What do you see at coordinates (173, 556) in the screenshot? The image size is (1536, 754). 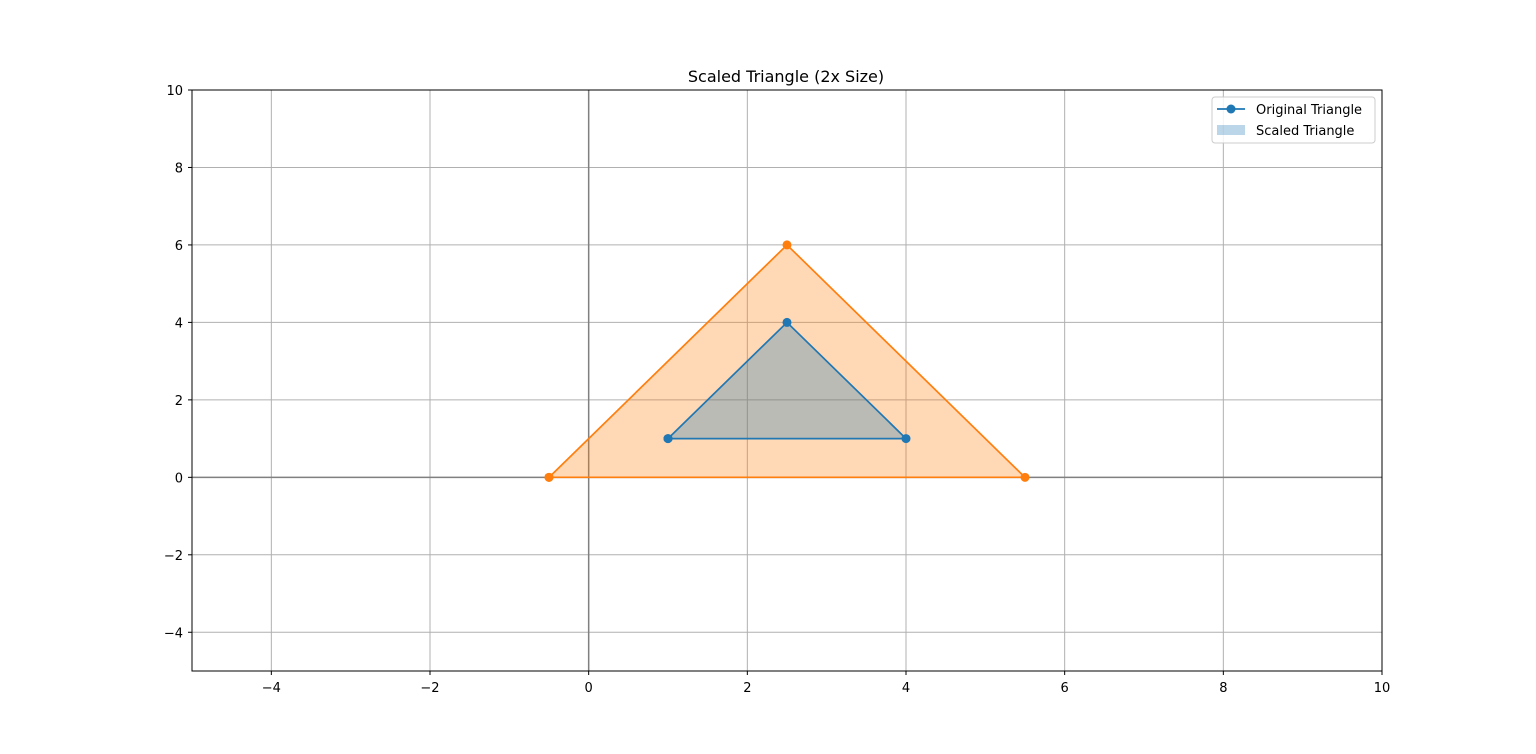 I see `y-tick-label: −2` at bounding box center [173, 556].